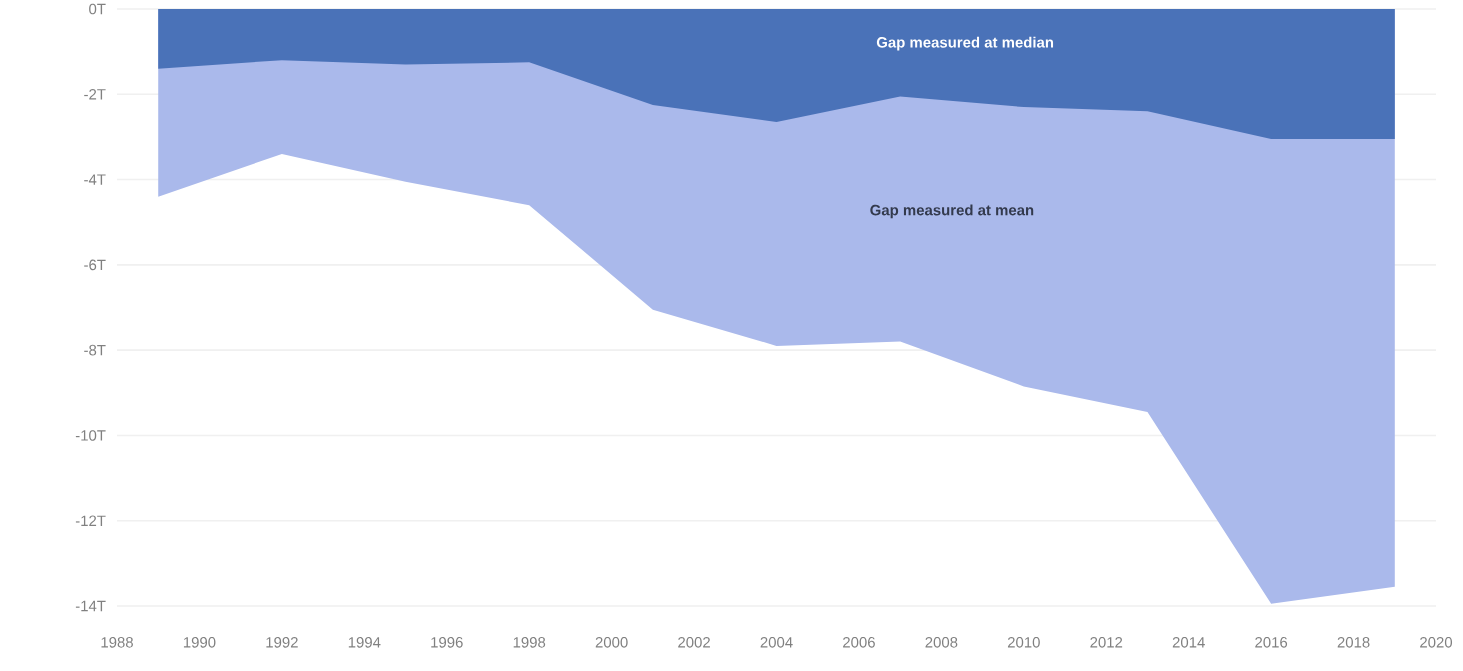 The image size is (1463, 671). What do you see at coordinates (529, 642) in the screenshot?
I see `x-tick-label: 1998` at bounding box center [529, 642].